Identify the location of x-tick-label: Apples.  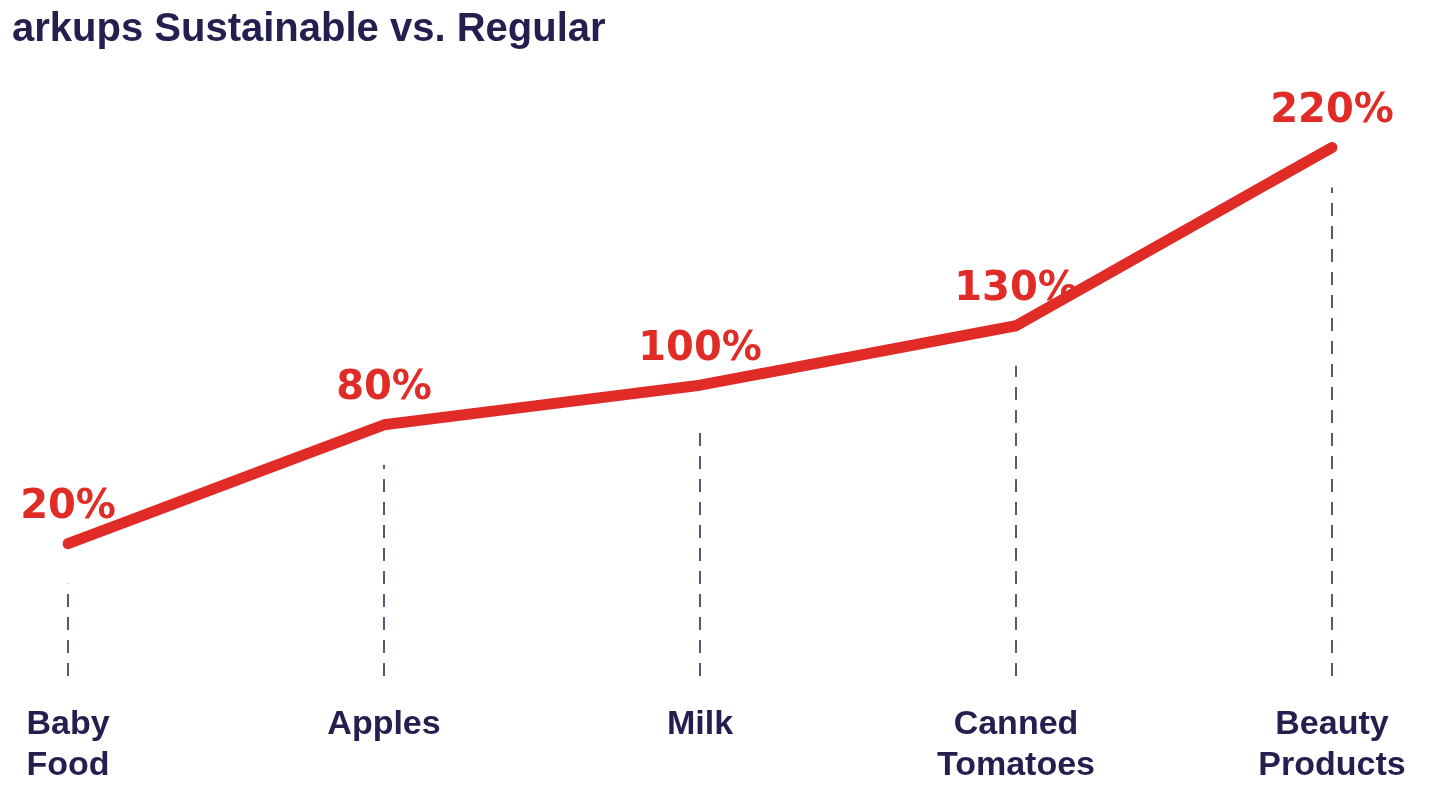
(384, 722).